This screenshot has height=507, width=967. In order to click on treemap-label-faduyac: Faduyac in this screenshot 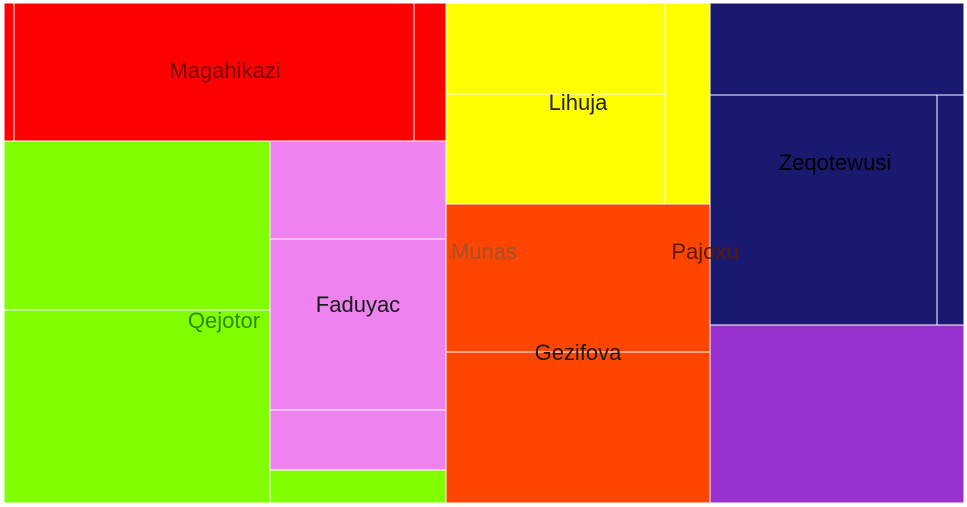, I will do `click(358, 304)`.